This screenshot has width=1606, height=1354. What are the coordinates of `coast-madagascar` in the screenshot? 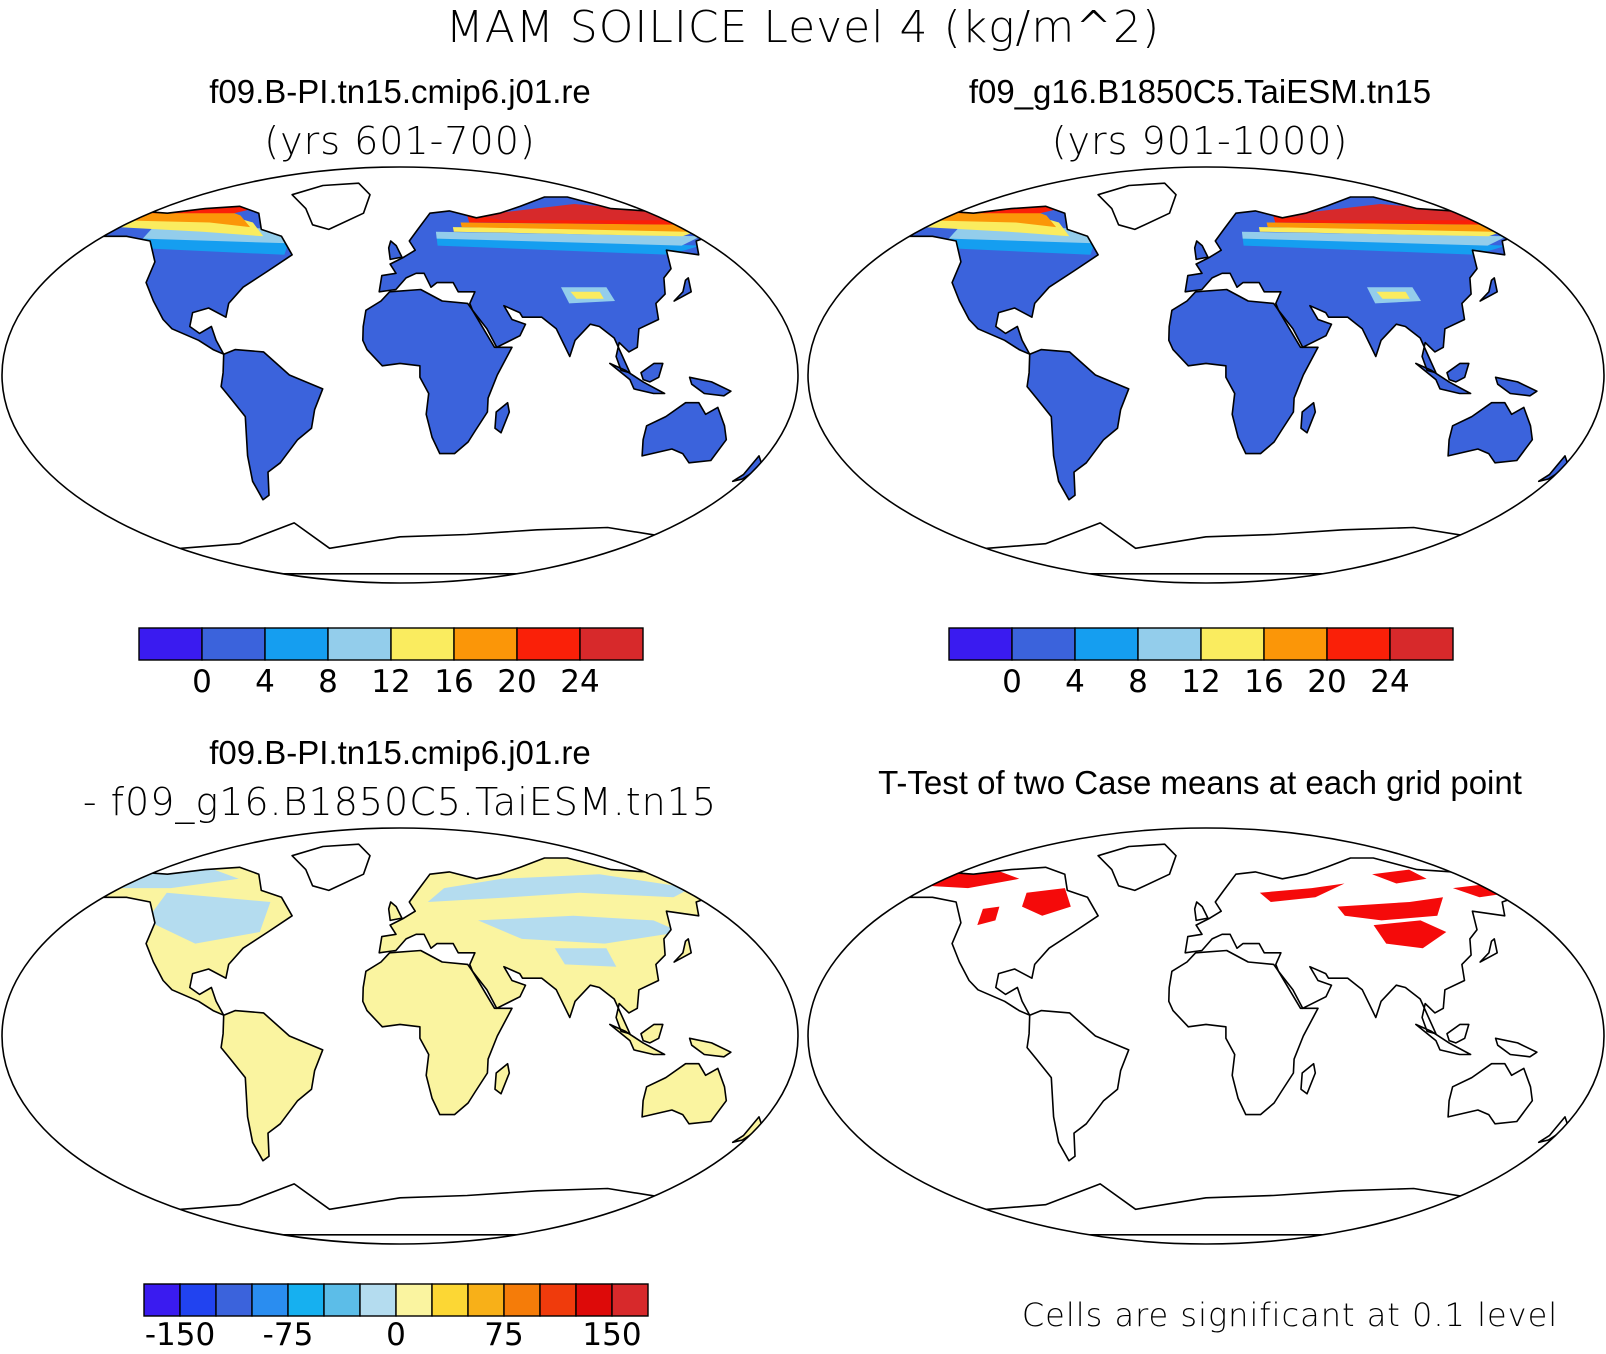 It's located at (502, 417).